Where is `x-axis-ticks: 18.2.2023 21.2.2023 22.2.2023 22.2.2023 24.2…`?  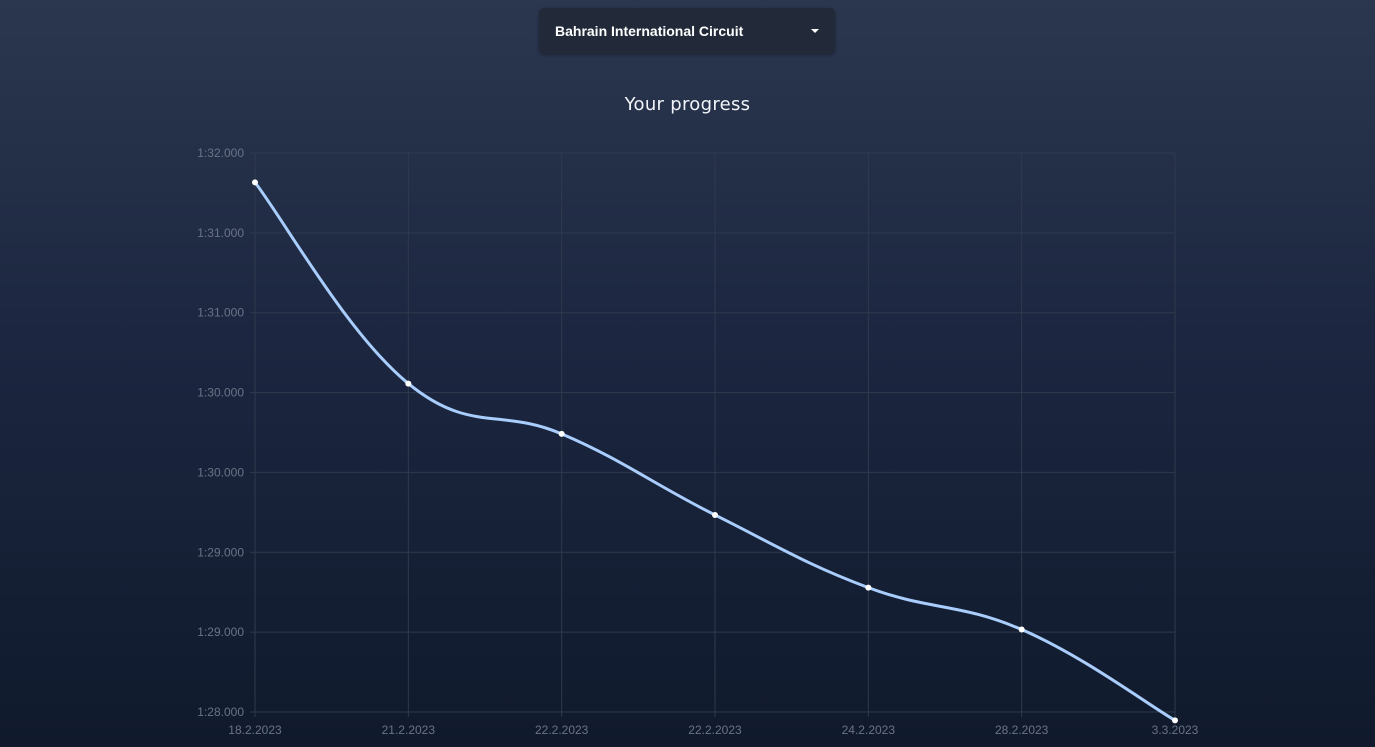 x-axis-ticks: 18.2.2023 21.2.2023 22.2.2023 22.2.2023 24.2… is located at coordinates (713, 730).